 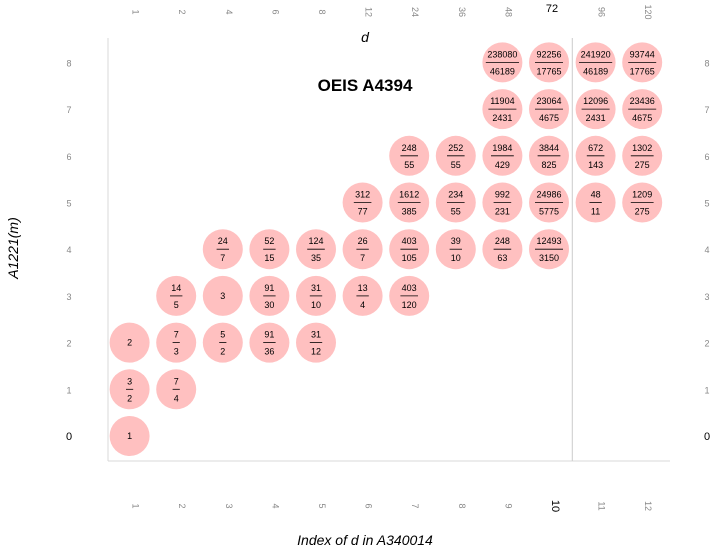 I want to click on bottom-axis-title: Index of d in A340014, so click(x=365, y=540).